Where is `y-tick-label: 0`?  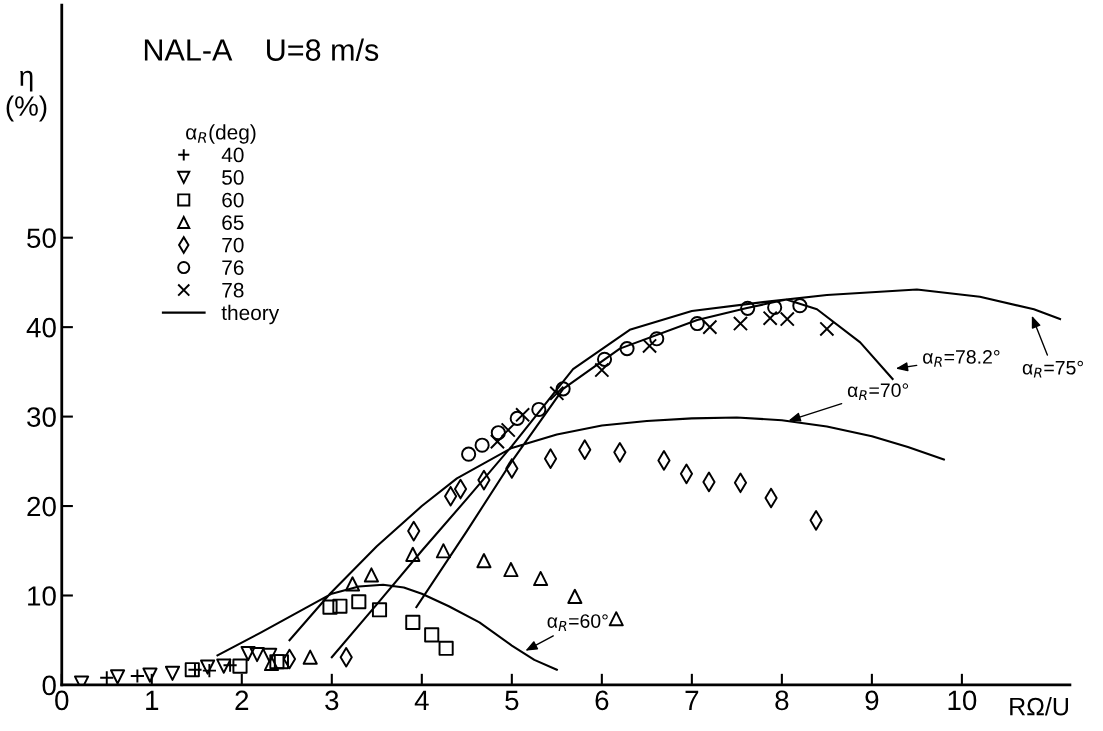
y-tick-label: 0 is located at coordinates (49, 685).